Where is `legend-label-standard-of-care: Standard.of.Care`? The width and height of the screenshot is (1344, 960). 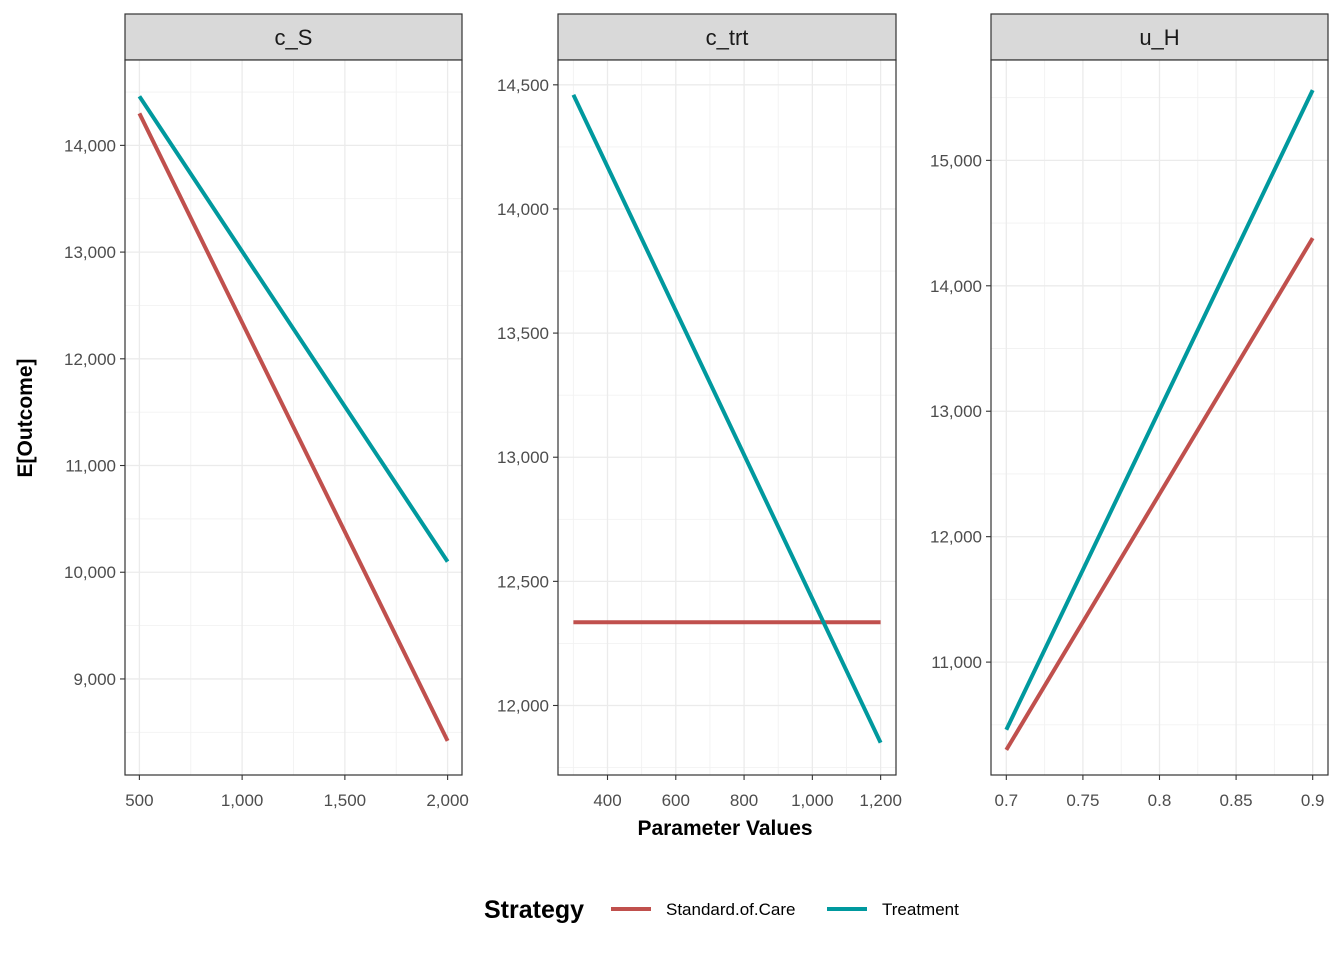
legend-label-standard-of-care: Standard.of.Care is located at coordinates (730, 909).